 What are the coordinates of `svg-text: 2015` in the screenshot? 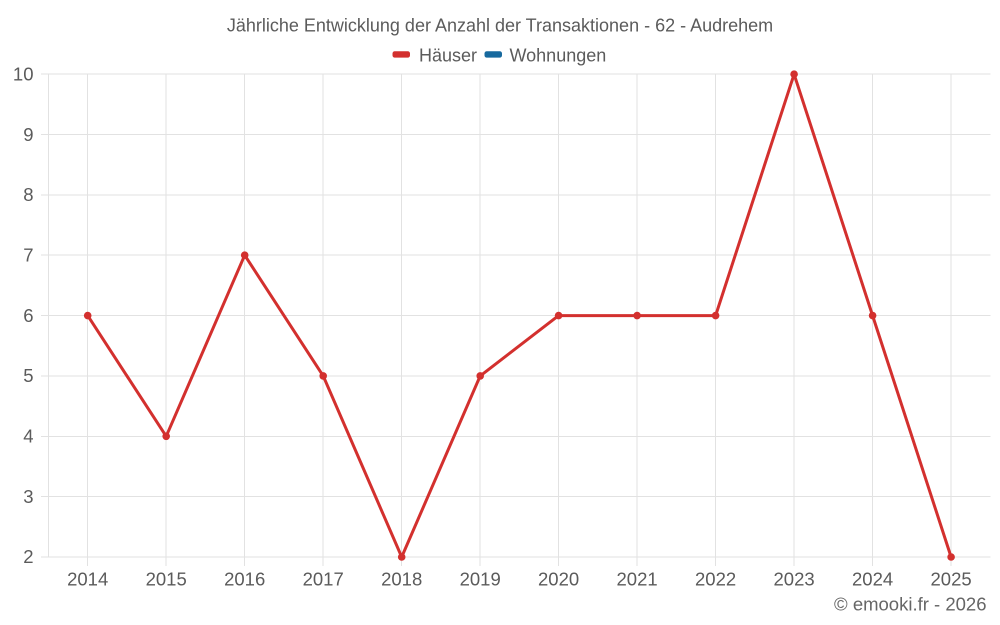 It's located at (166, 578).